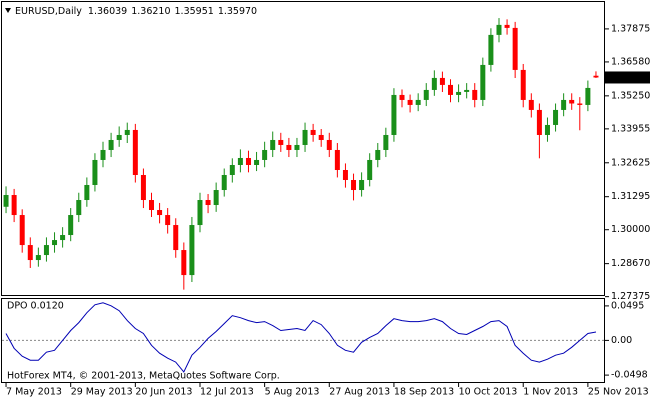 This screenshot has width=650, height=400. I want to click on x-tick-label: 25 Nov 2013, so click(618, 392).